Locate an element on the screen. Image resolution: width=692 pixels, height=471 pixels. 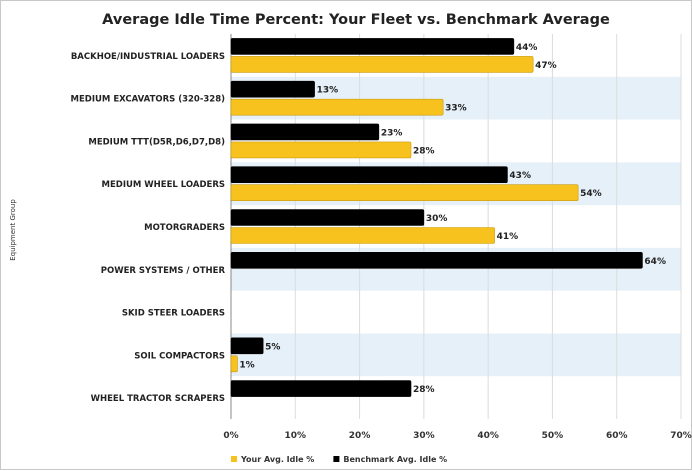
benchmark-avg-idle-value-label: 23% is located at coordinates (392, 133).